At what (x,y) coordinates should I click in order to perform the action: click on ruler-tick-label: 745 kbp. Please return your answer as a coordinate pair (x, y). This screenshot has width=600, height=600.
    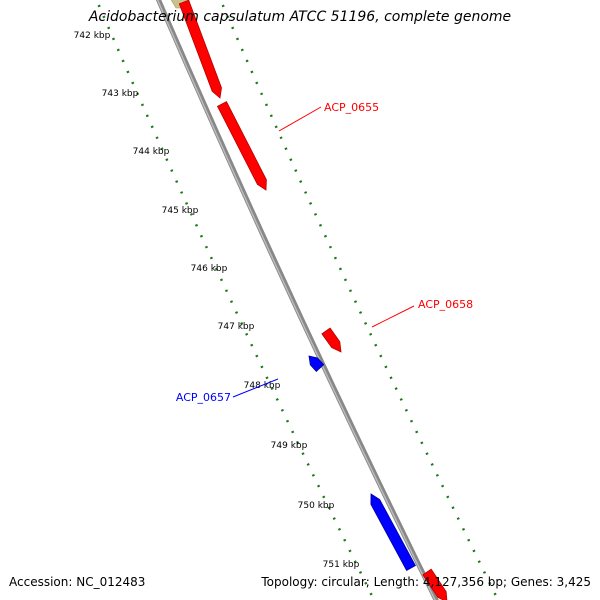
    Looking at the image, I should click on (180, 211).